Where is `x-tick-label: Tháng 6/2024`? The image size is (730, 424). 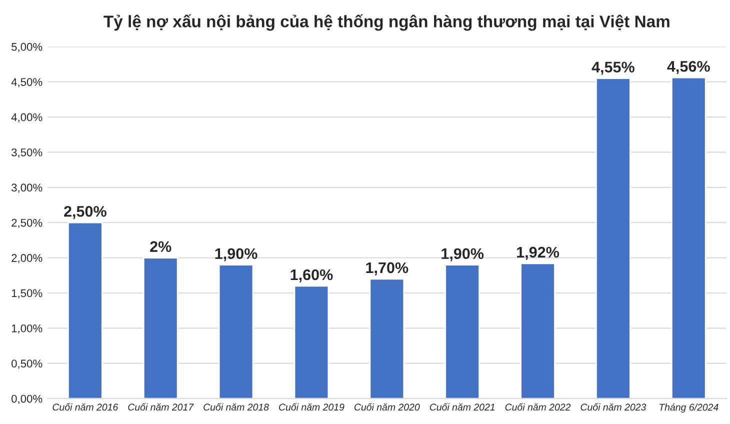 x-tick-label: Tháng 6/2024 is located at coordinates (689, 408).